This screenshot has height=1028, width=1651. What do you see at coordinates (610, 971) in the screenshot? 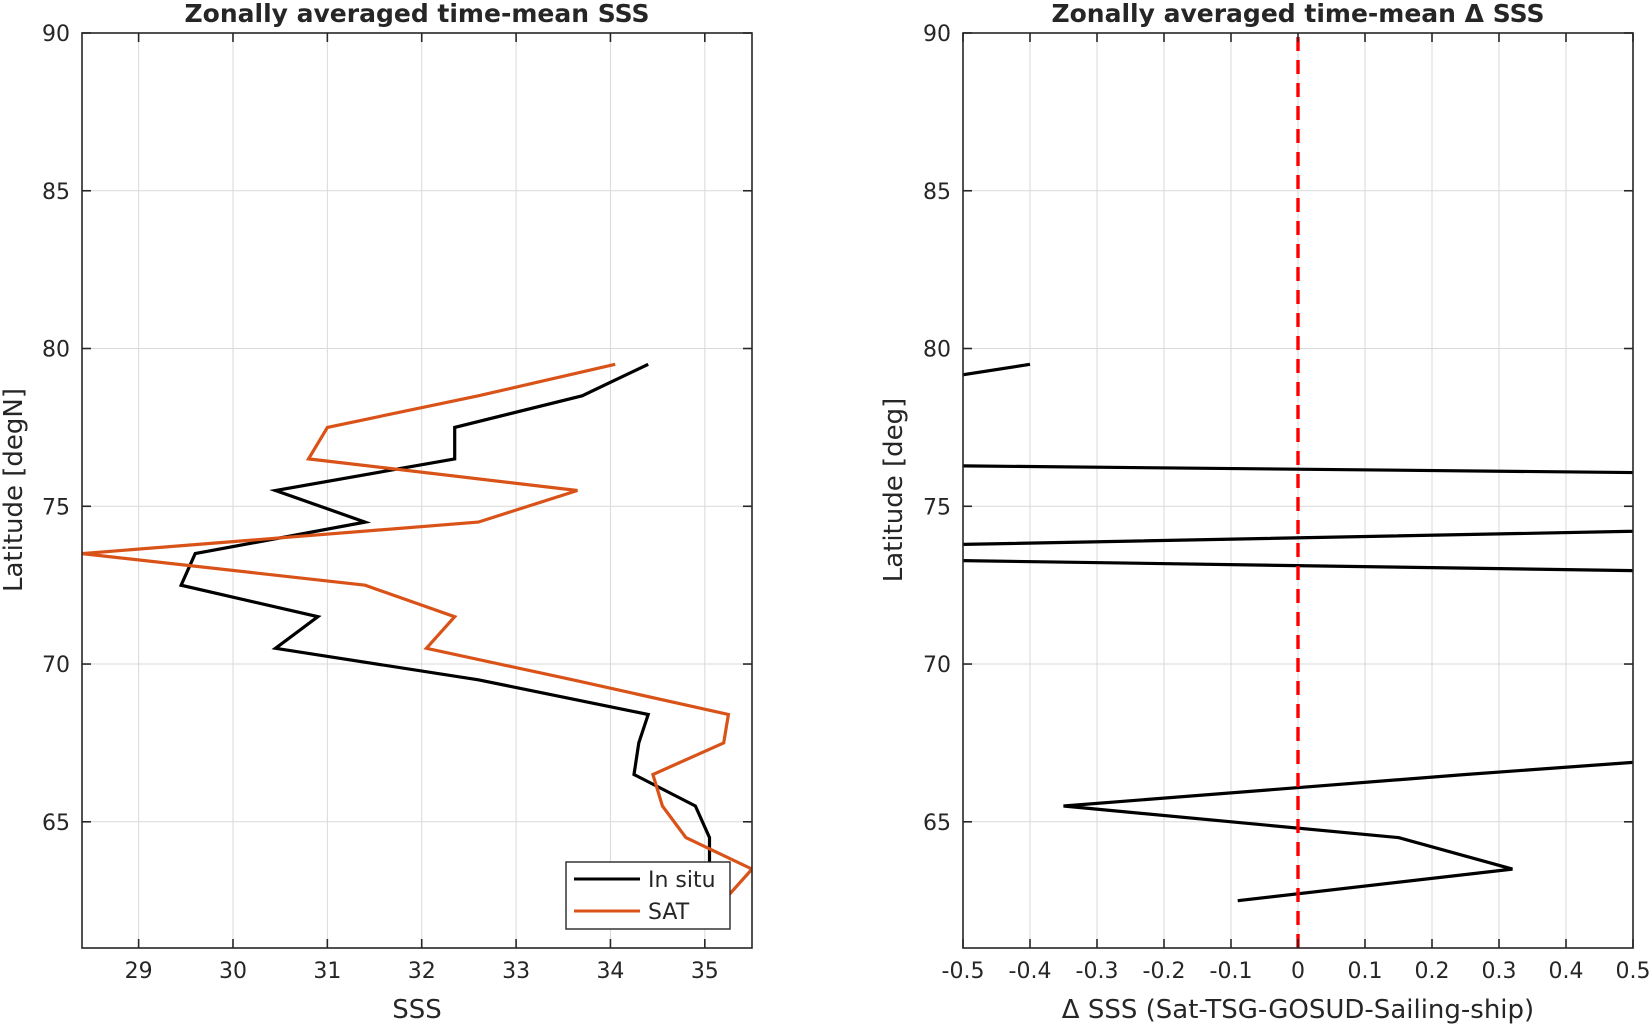
I see `x-tick-label: 34` at bounding box center [610, 971].